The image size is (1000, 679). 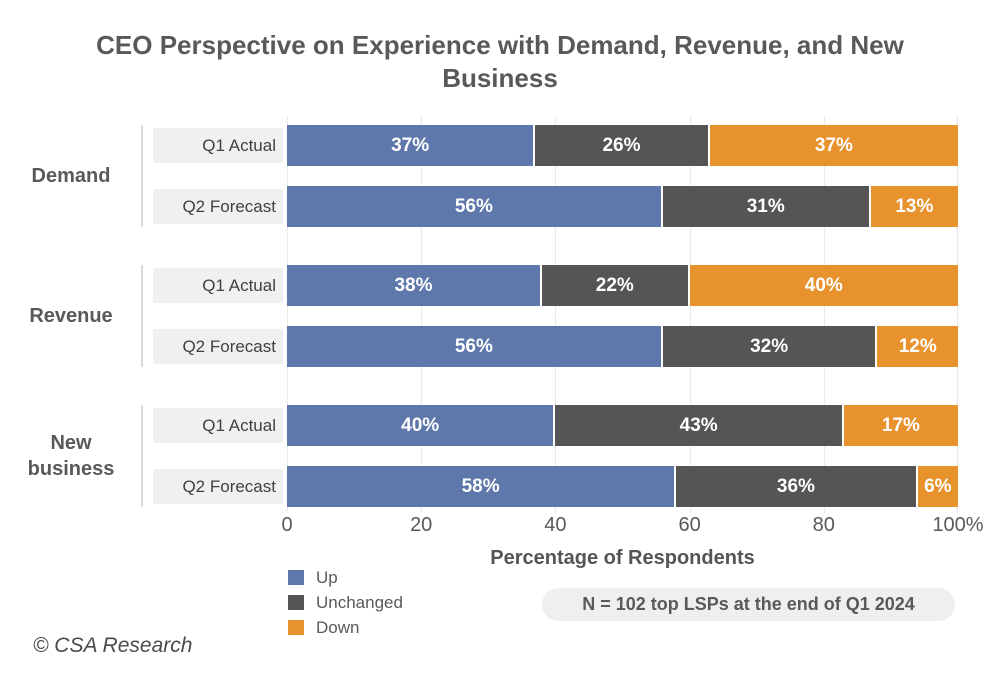 What do you see at coordinates (71, 176) in the screenshot?
I see `category-label-demand: Demand` at bounding box center [71, 176].